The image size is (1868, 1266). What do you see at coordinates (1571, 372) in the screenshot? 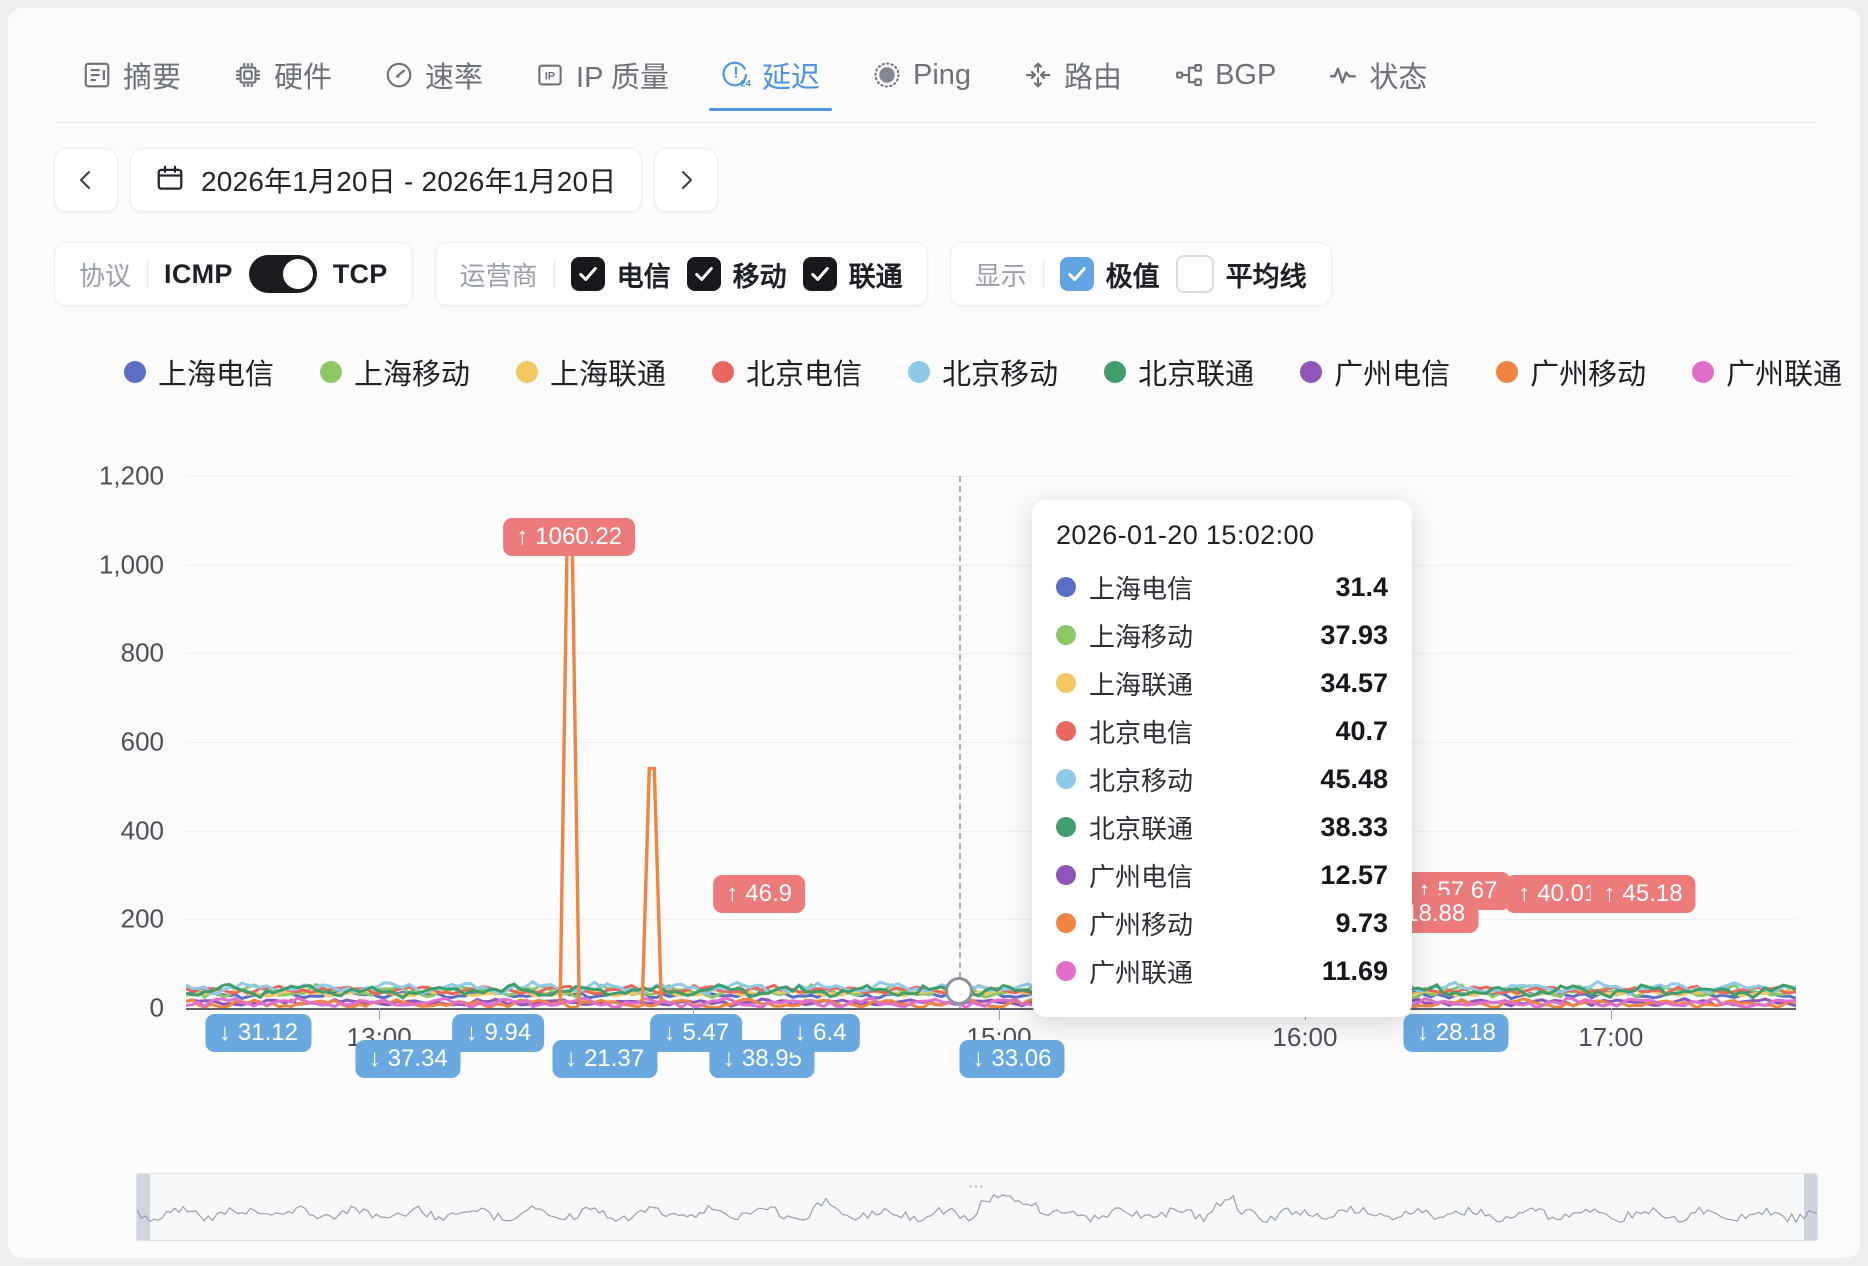
I see `legend-item: 广州移动` at bounding box center [1571, 372].